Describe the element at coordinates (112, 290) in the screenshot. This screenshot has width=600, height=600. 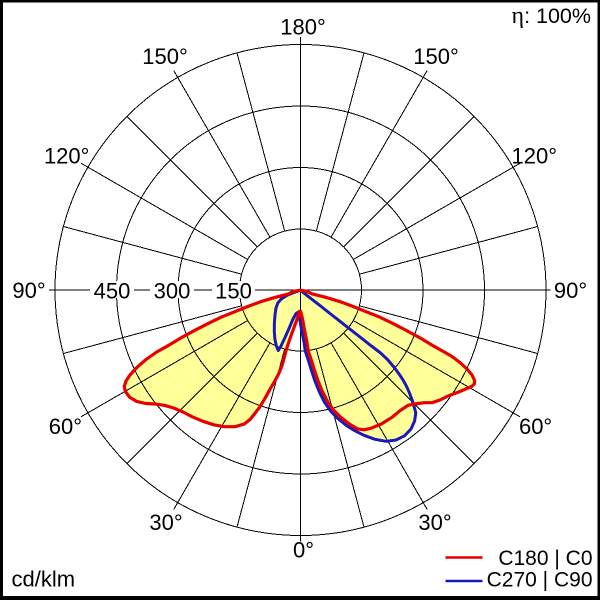
I see `svg-text: 450` at that location.